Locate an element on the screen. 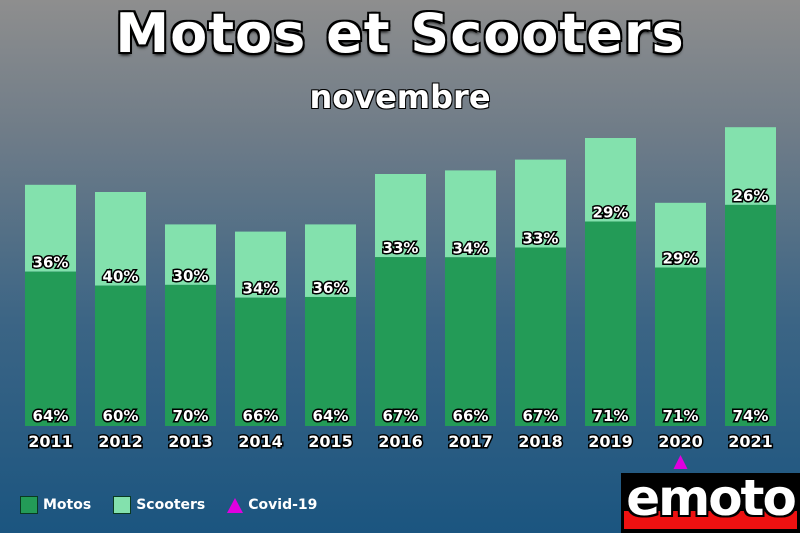  label-motos-2020: 71% is located at coordinates (681, 416).